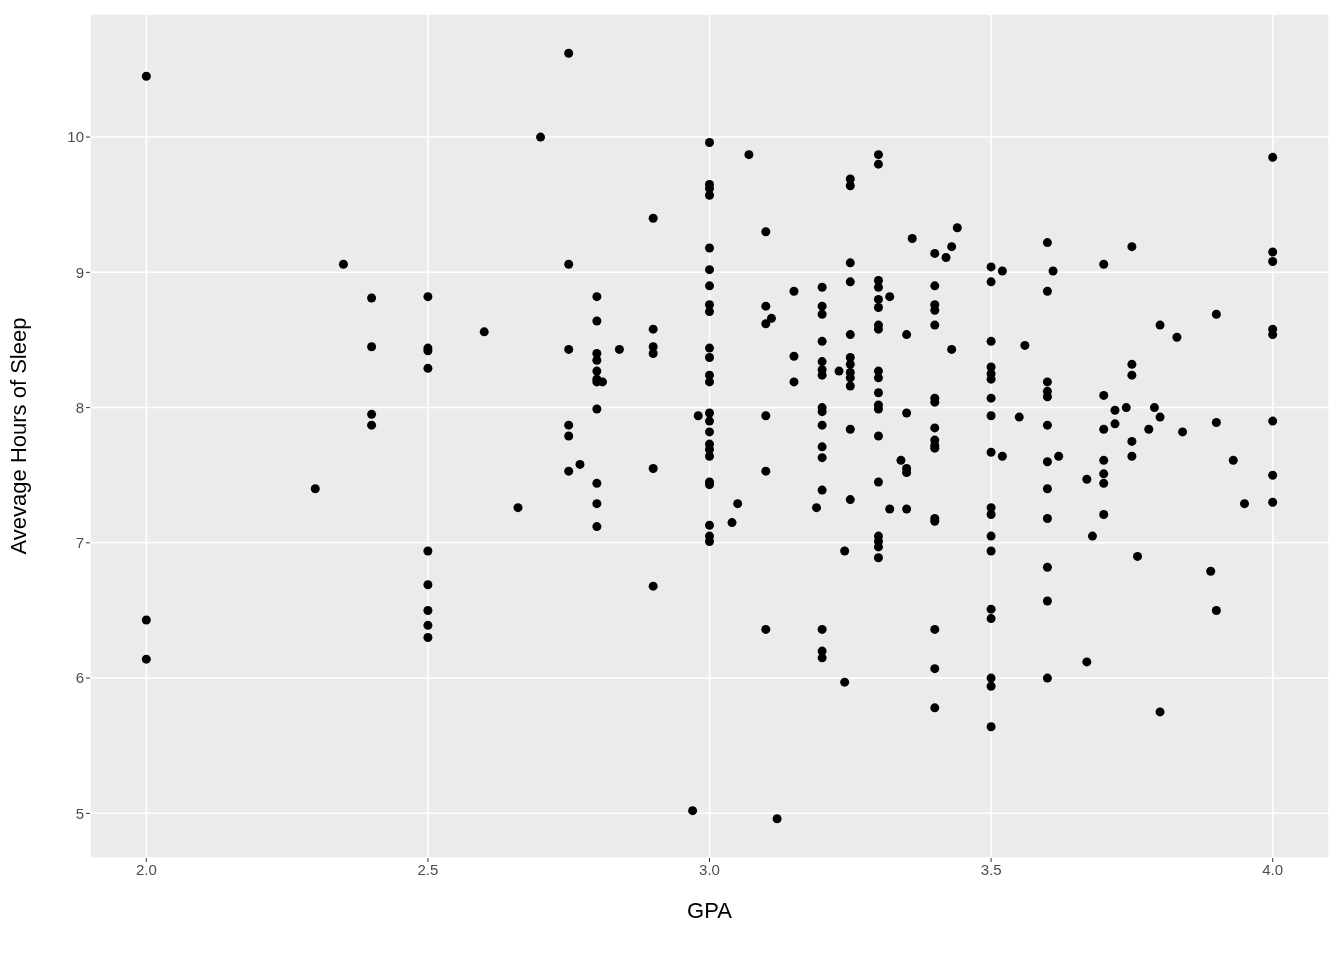  Describe the element at coordinates (428, 869) in the screenshot. I see `x-tick-label: 2.5` at that location.